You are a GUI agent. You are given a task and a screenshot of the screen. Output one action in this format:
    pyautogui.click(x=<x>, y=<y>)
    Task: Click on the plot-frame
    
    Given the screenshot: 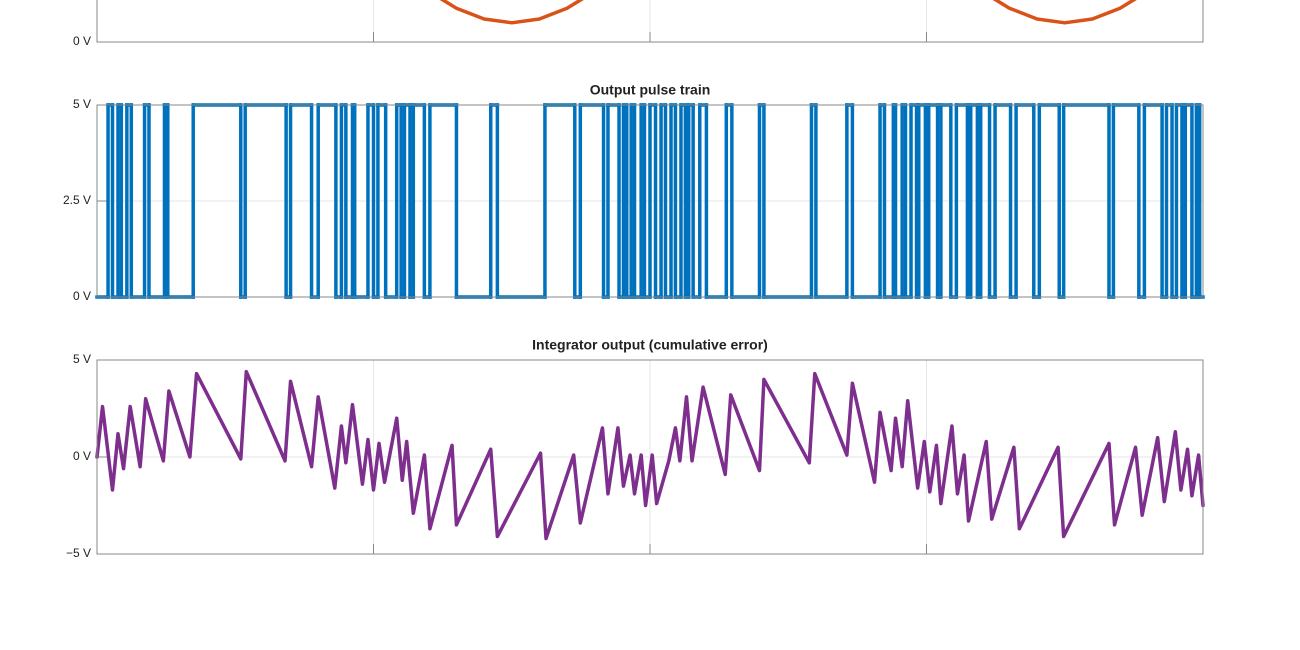 What is the action you would take?
    pyautogui.click(x=650, y=21)
    